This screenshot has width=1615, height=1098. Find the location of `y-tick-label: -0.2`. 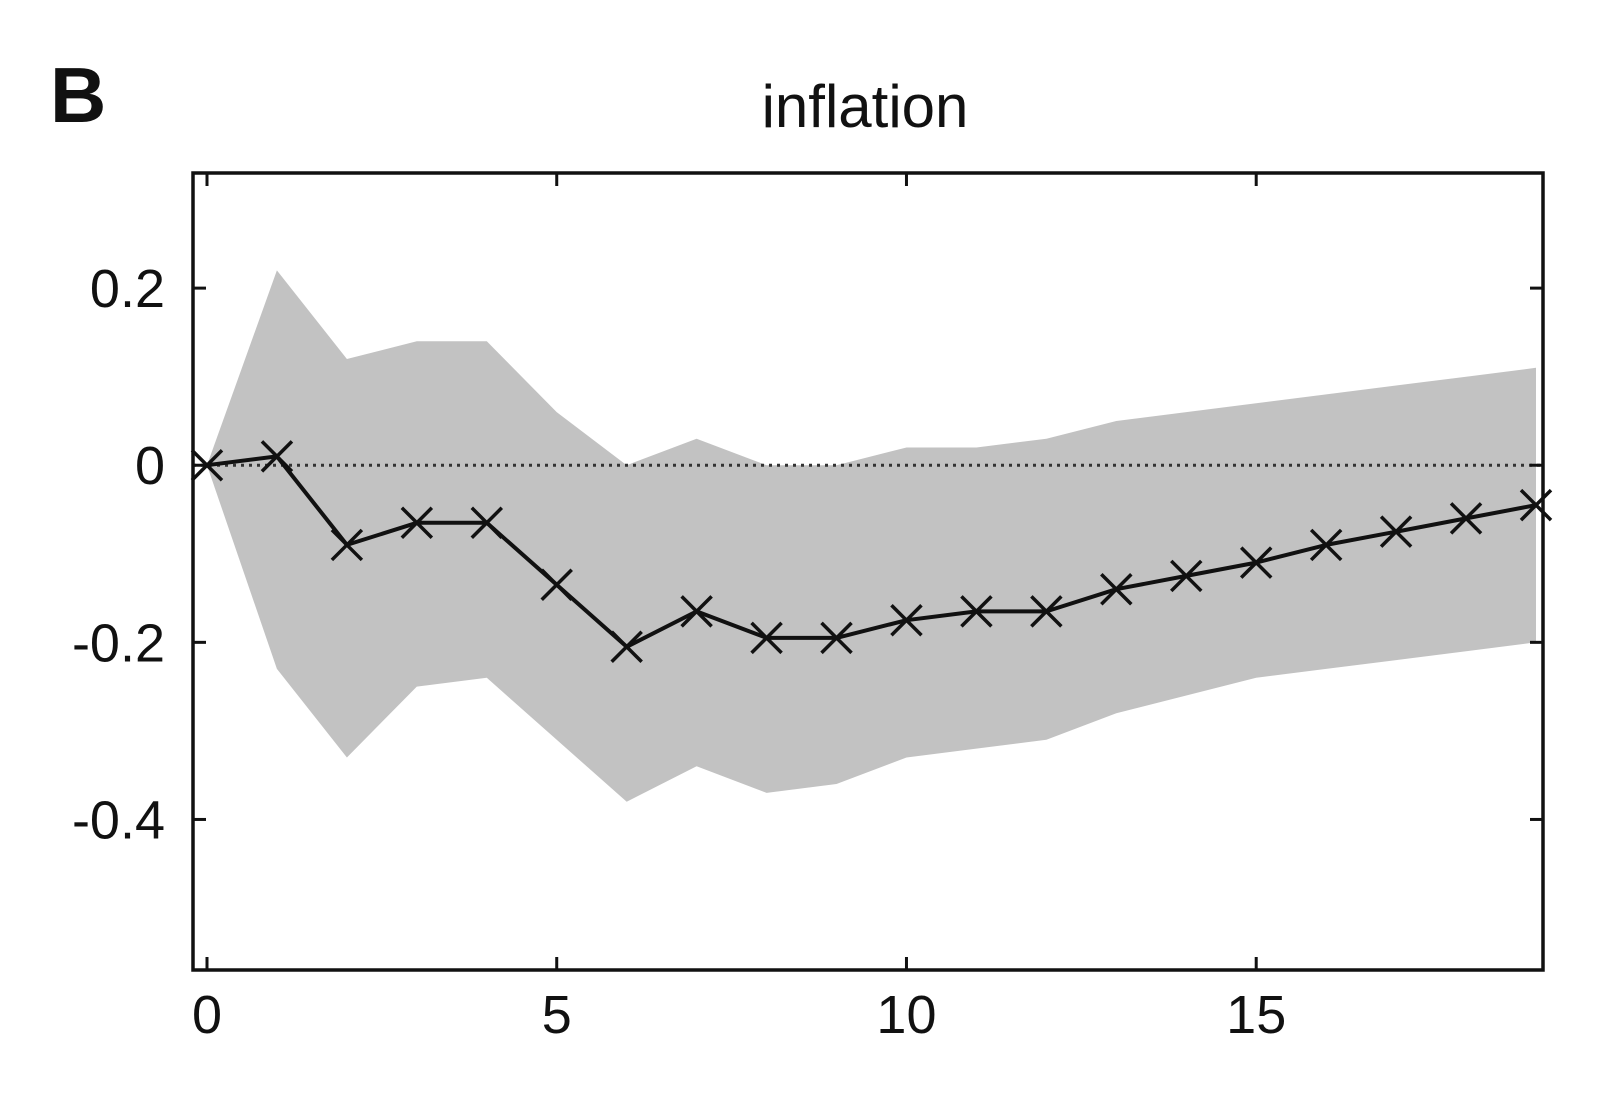

y-tick-label: -0.2 is located at coordinates (118, 643).